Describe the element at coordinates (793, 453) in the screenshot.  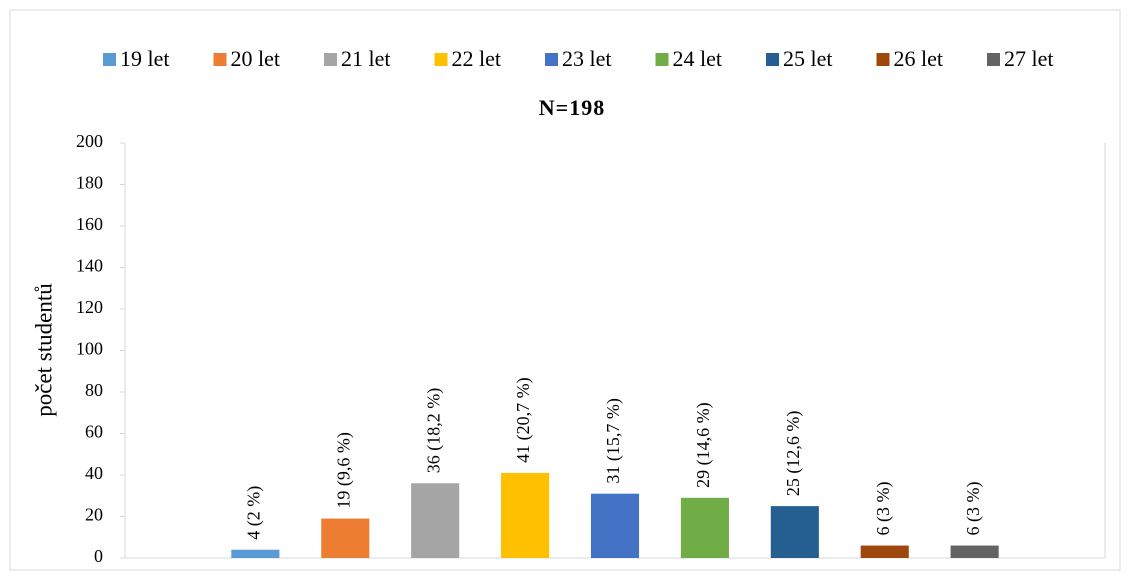
I see `data-label: 25 (12,6 %)` at that location.